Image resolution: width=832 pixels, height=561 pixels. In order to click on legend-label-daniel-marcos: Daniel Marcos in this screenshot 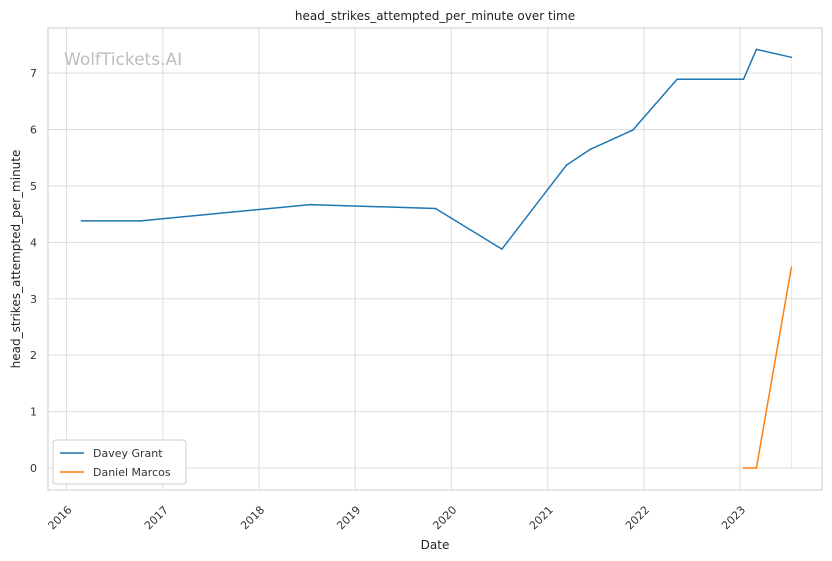, I will do `click(132, 472)`.